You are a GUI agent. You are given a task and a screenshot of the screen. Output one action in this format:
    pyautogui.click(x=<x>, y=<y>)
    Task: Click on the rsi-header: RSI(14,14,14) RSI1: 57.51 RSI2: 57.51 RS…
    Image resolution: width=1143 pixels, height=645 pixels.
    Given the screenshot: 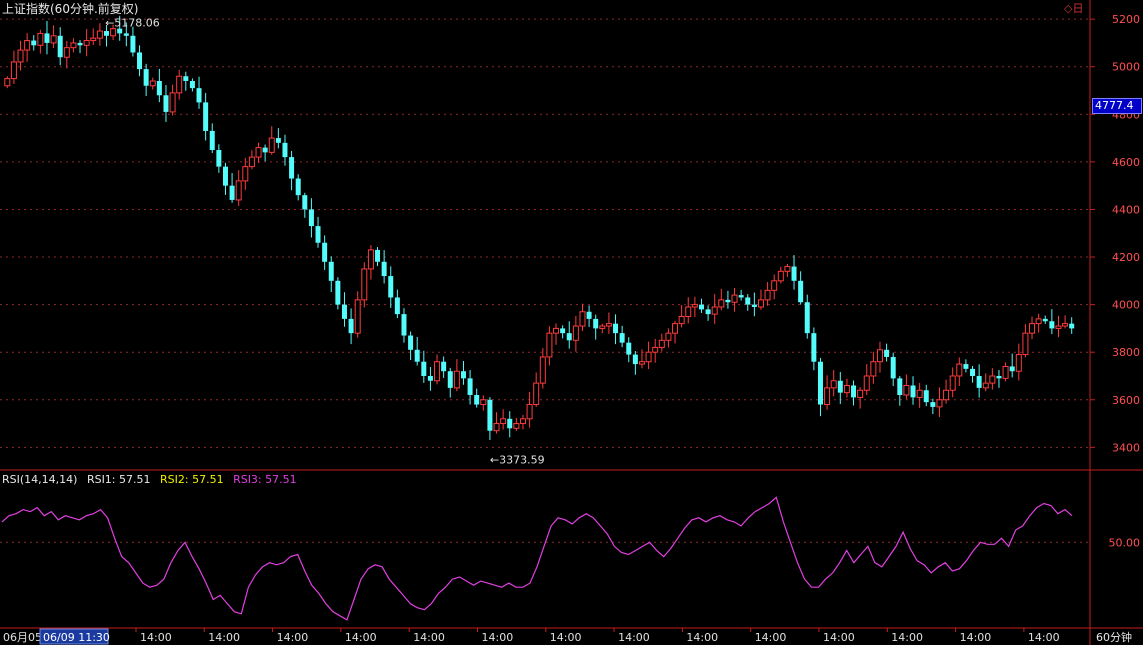 What is the action you would take?
    pyautogui.click(x=152, y=479)
    